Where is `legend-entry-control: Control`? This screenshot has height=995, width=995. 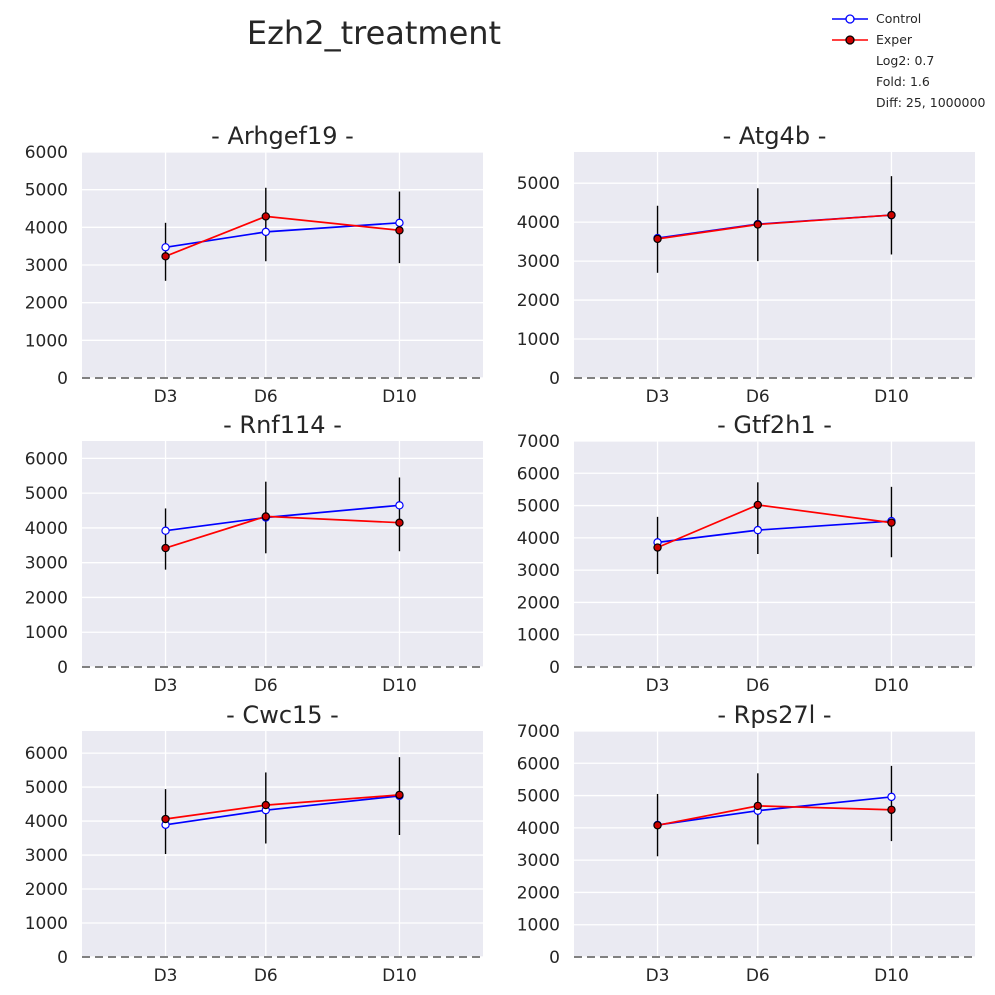
legend-entry-control: Control is located at coordinates (908, 18).